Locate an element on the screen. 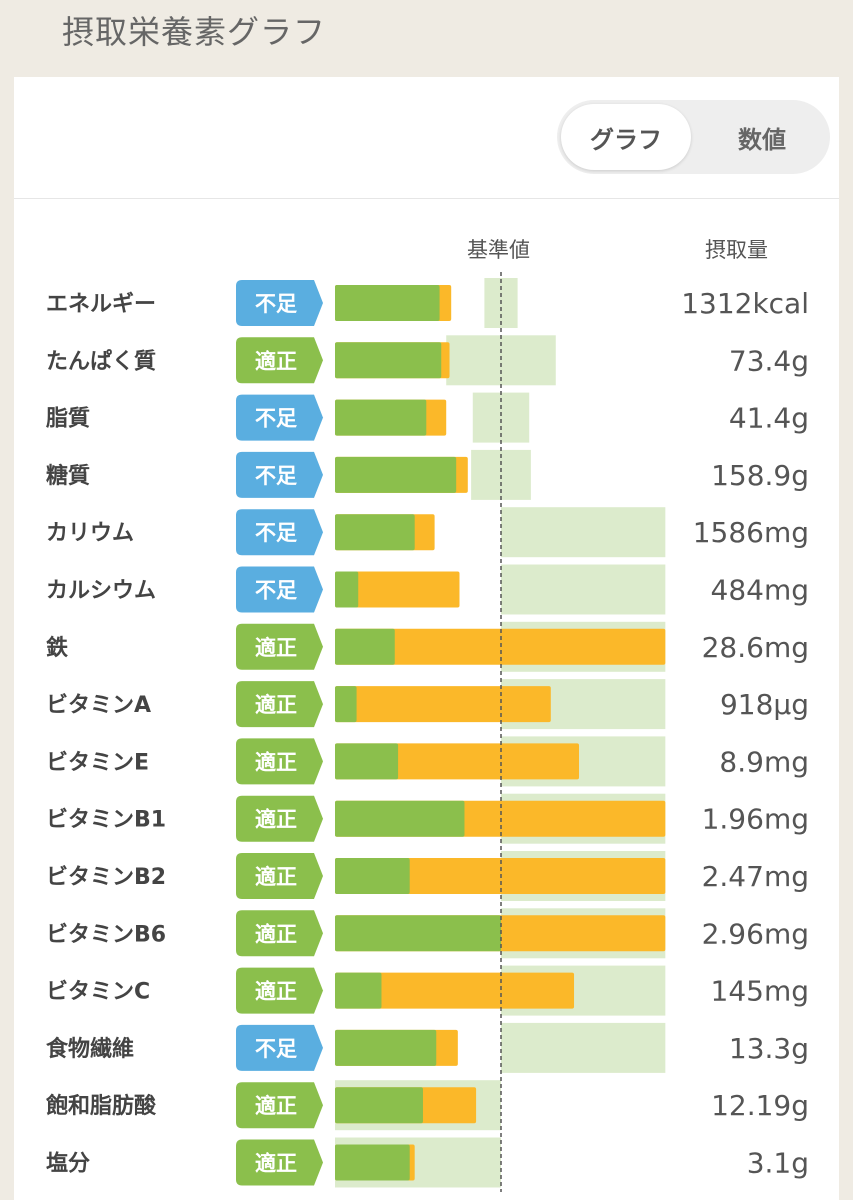 The height and width of the screenshot is (1200, 853). graph-view-button: グラフ is located at coordinates (626, 137).